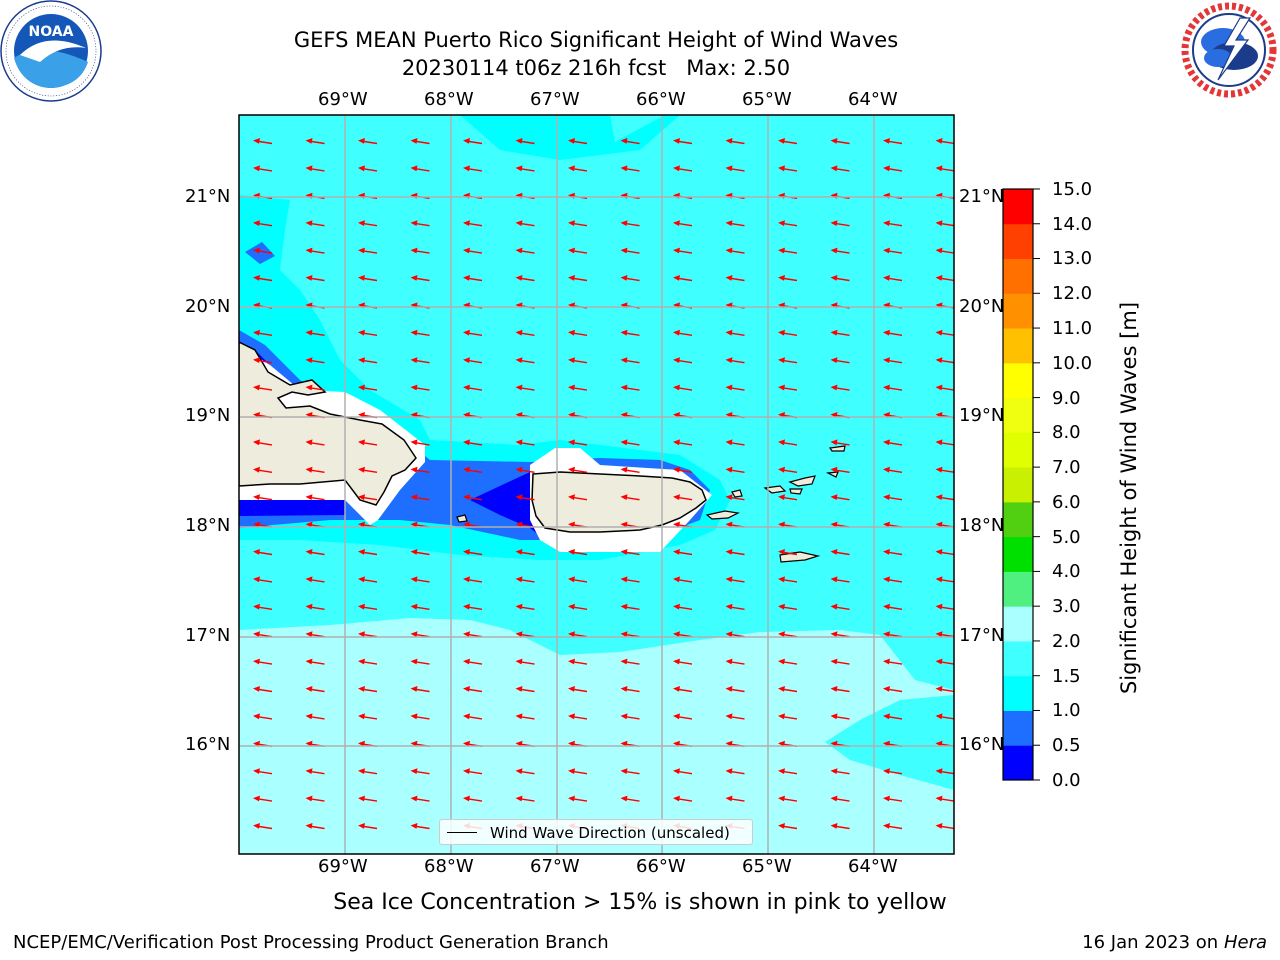 This screenshot has width=1280, height=960. What do you see at coordinates (982, 196) in the screenshot?
I see `lat-label-right-21n: 21°N` at bounding box center [982, 196].